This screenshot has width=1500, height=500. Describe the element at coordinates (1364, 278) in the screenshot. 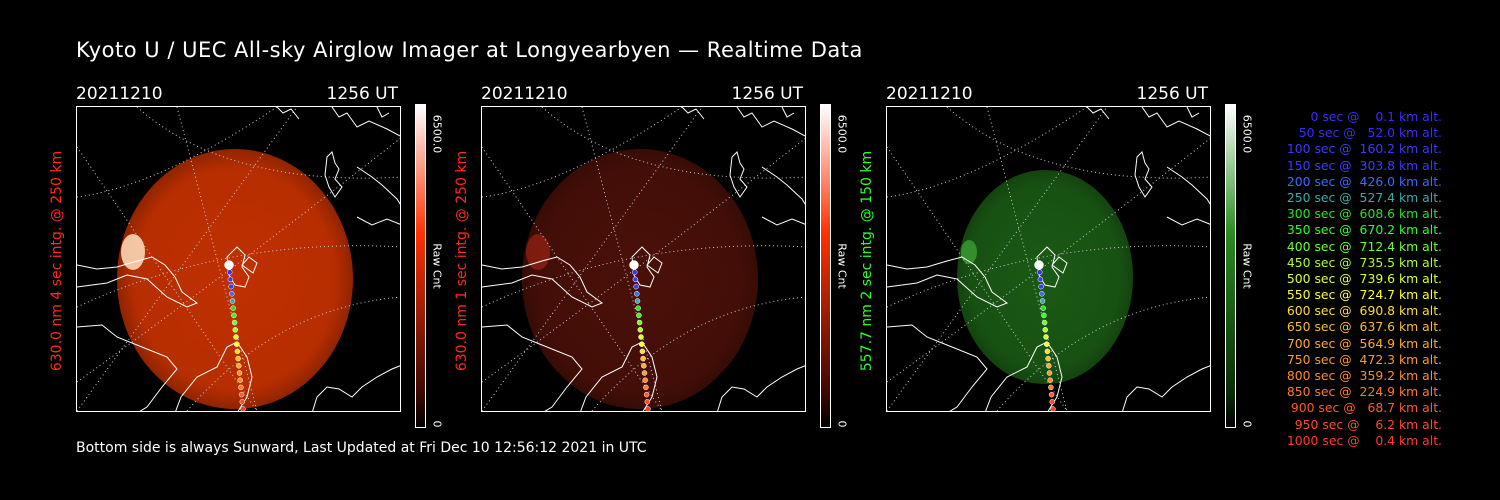

I see `legend-row: 500 sec @ 739.6 km alt.` at that location.